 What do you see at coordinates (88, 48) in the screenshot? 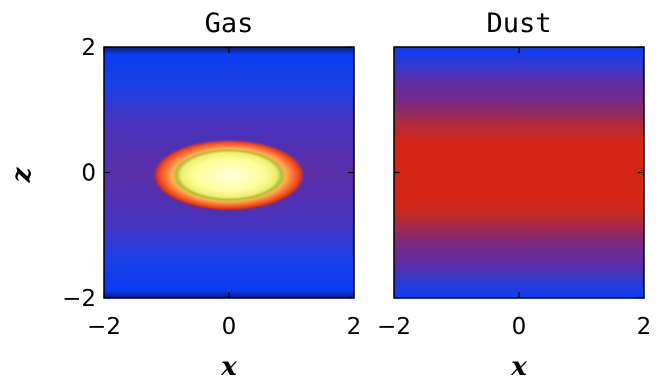
I see `gas-y-tick-label: 2` at bounding box center [88, 48].